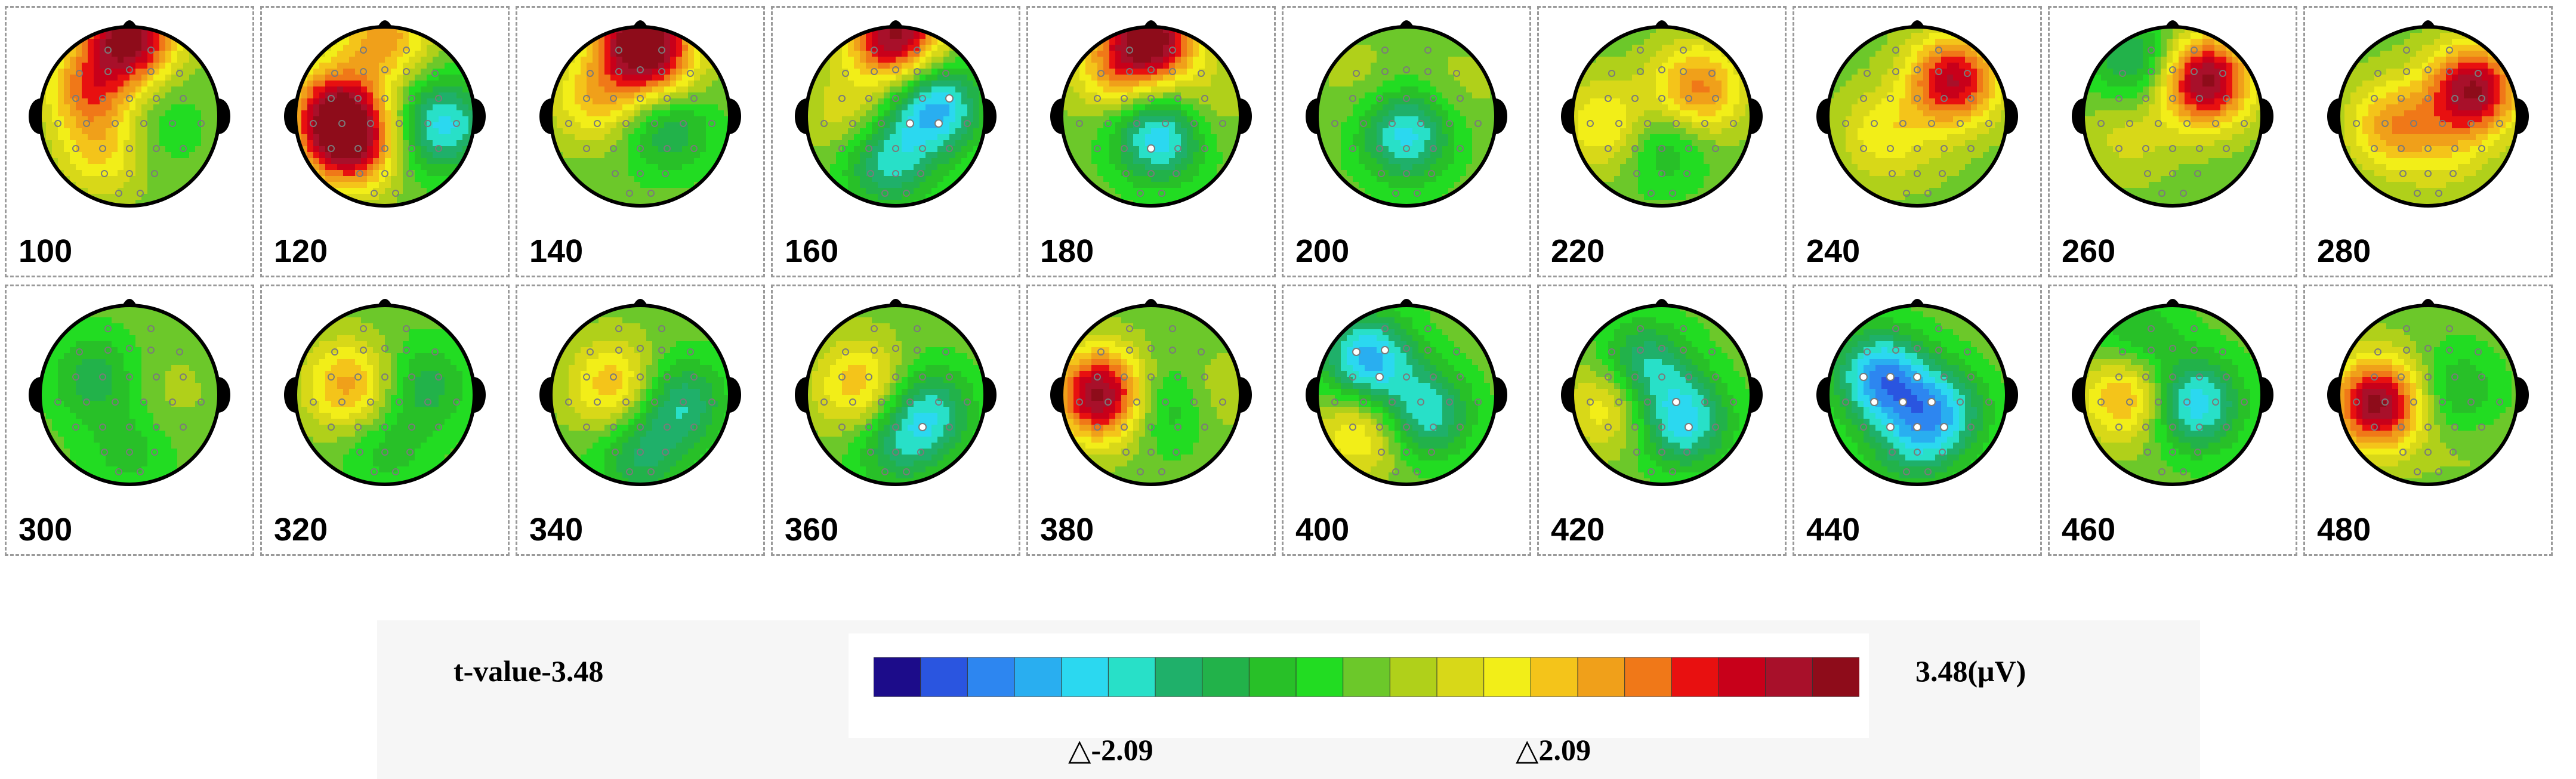  Describe the element at coordinates (2344, 530) in the screenshot. I see `time-label: 480` at that location.